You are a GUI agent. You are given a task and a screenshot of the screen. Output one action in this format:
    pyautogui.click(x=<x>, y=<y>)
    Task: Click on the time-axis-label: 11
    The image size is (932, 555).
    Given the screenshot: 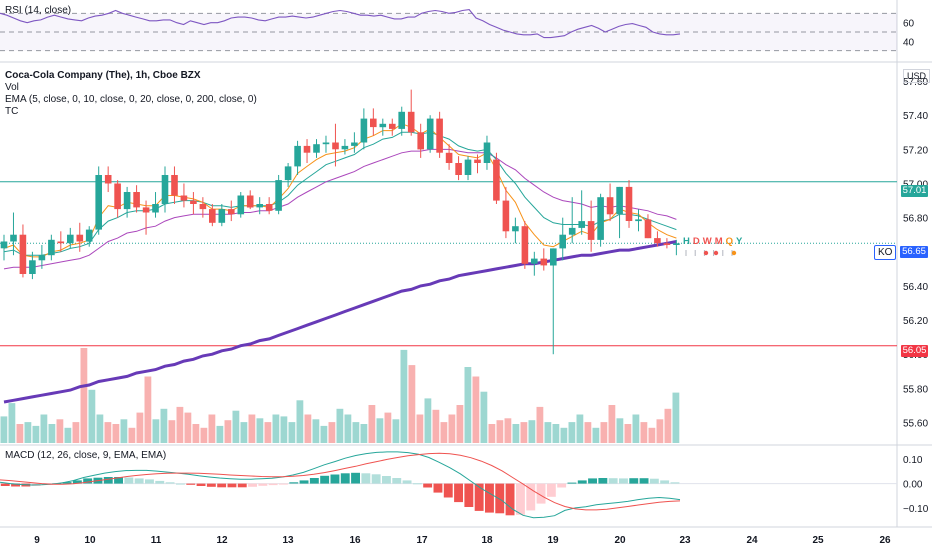 What is the action you would take?
    pyautogui.click(x=156, y=540)
    